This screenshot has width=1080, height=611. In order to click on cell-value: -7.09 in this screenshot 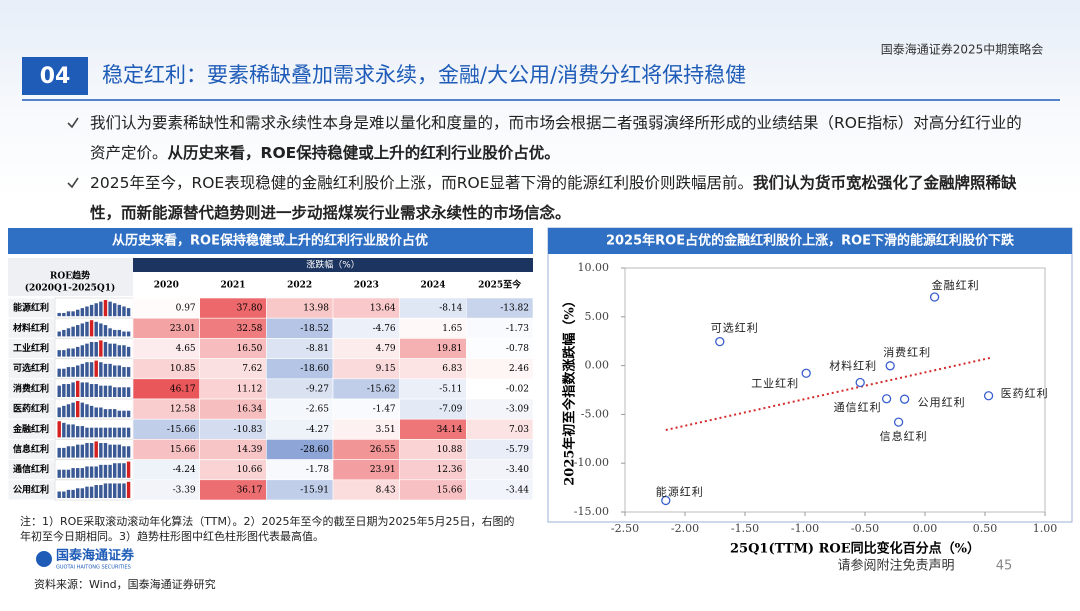, I will do `click(450, 410)`.